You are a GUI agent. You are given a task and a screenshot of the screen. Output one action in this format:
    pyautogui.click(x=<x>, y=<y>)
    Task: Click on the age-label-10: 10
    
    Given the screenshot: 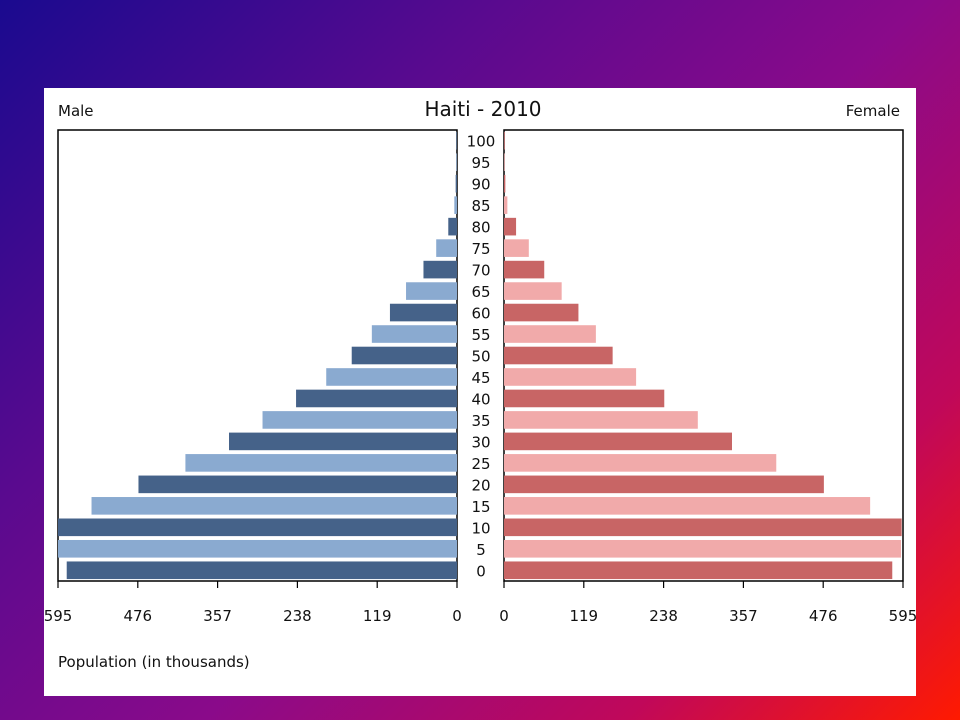 What is the action you would take?
    pyautogui.click(x=480, y=528)
    